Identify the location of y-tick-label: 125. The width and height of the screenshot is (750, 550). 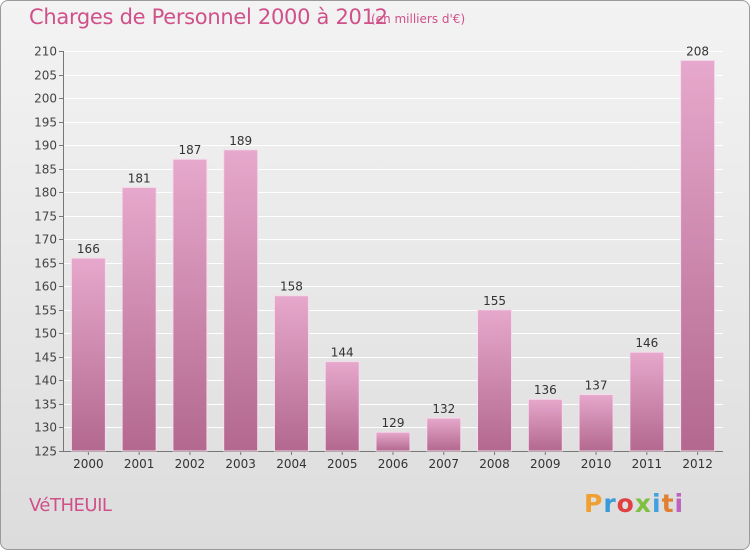
(45, 452).